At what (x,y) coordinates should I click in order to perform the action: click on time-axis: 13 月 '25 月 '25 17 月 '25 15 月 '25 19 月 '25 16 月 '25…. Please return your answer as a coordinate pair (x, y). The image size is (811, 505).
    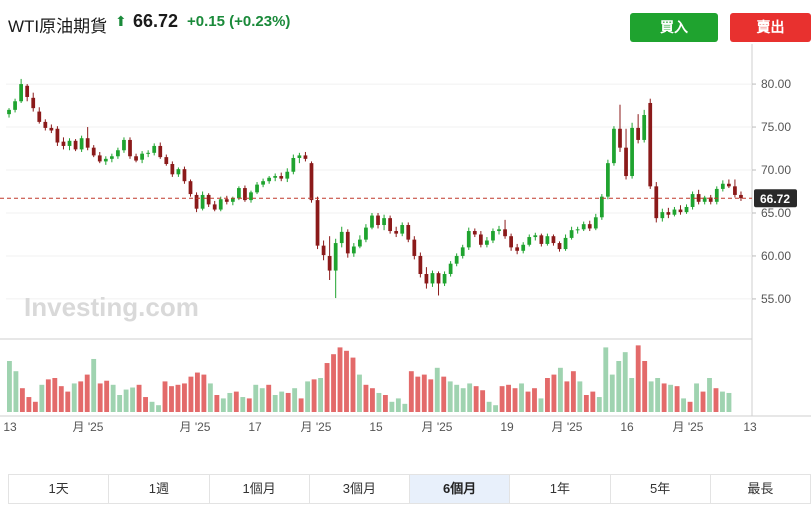
    Looking at the image, I should click on (380, 427).